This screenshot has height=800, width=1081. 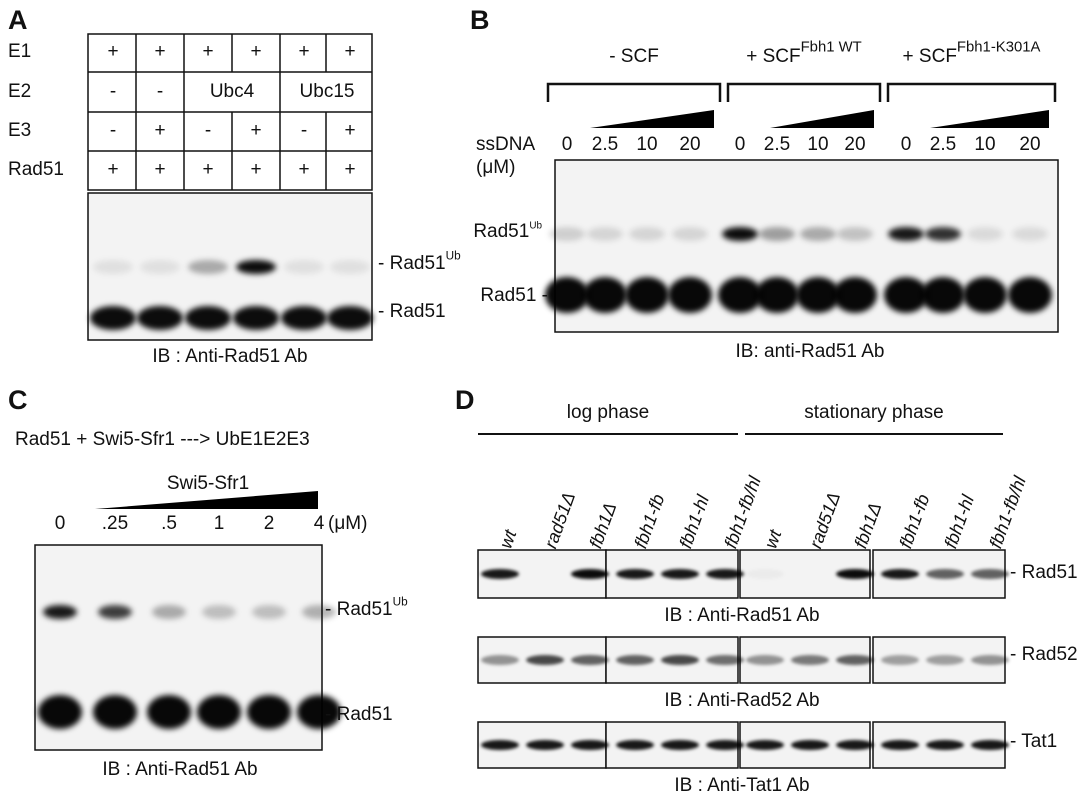 What do you see at coordinates (412, 263) in the screenshot?
I see `band-label-main: - Rad51` at bounding box center [412, 263].